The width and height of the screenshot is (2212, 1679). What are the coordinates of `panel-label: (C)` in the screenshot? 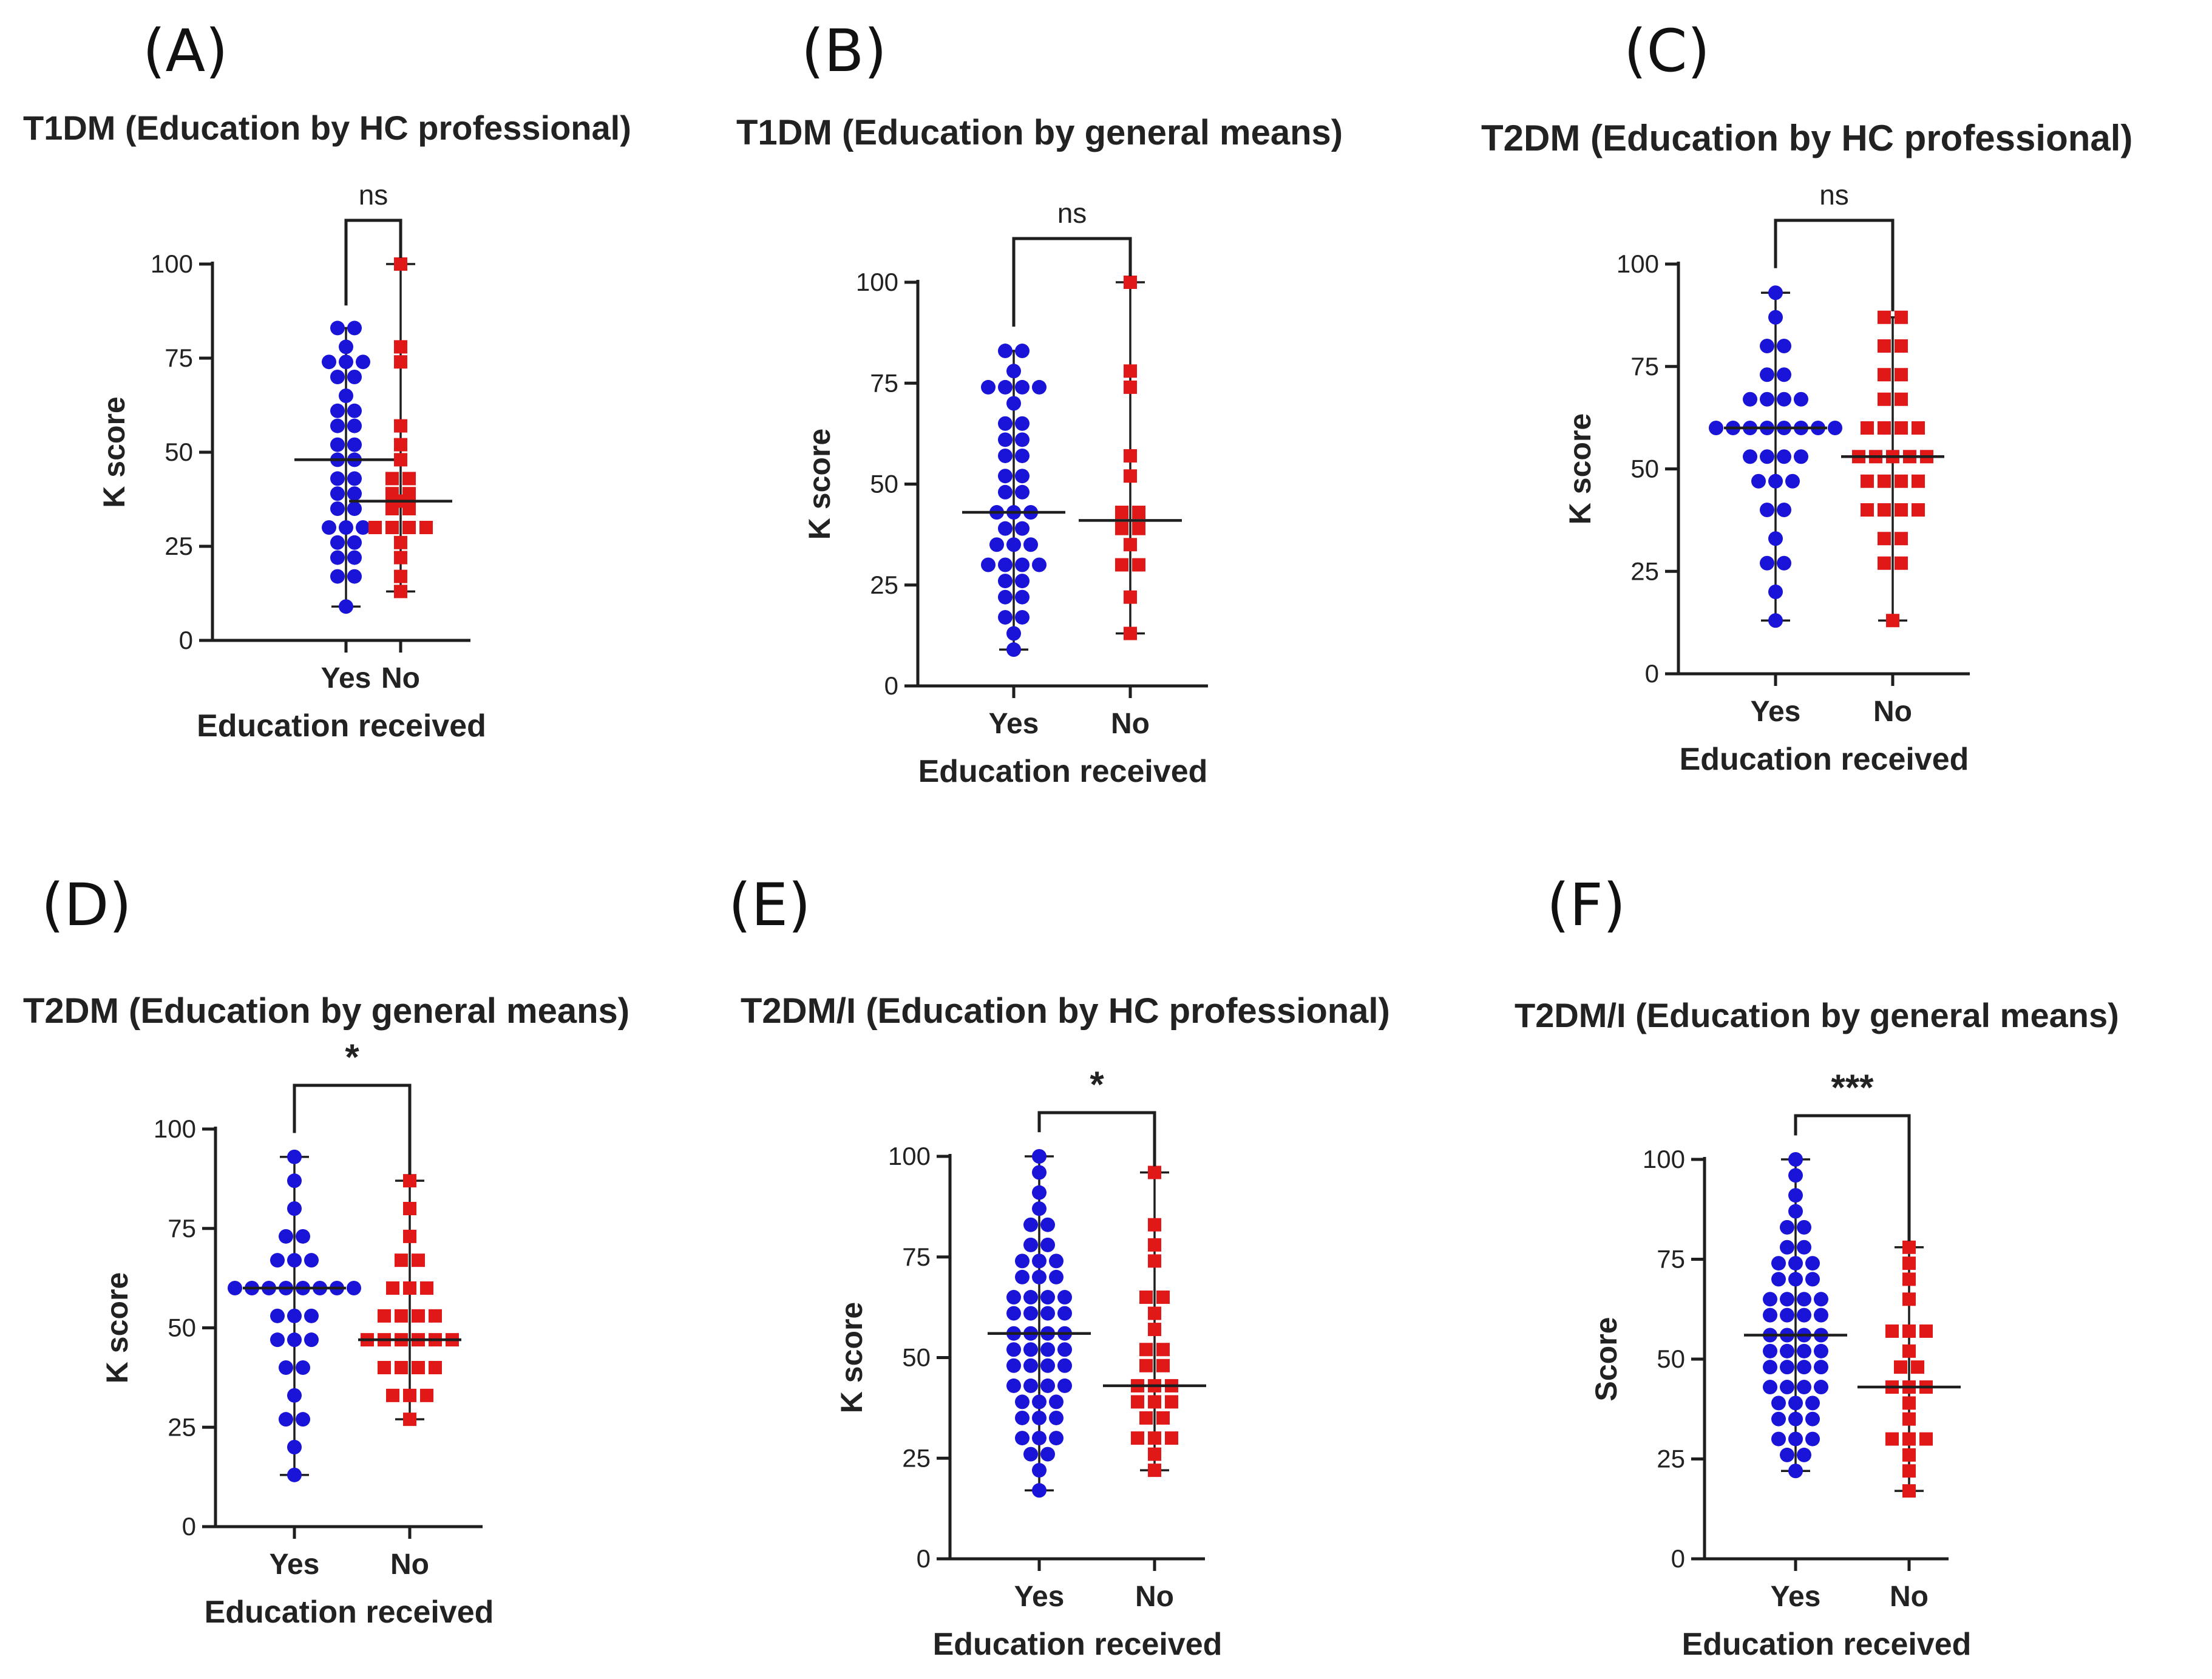 It's located at (1667, 51).